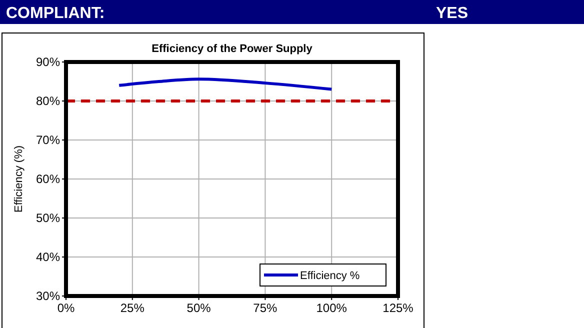 Image resolution: width=584 pixels, height=328 pixels. What do you see at coordinates (48, 101) in the screenshot?
I see `y-tick-label: 80%` at bounding box center [48, 101].